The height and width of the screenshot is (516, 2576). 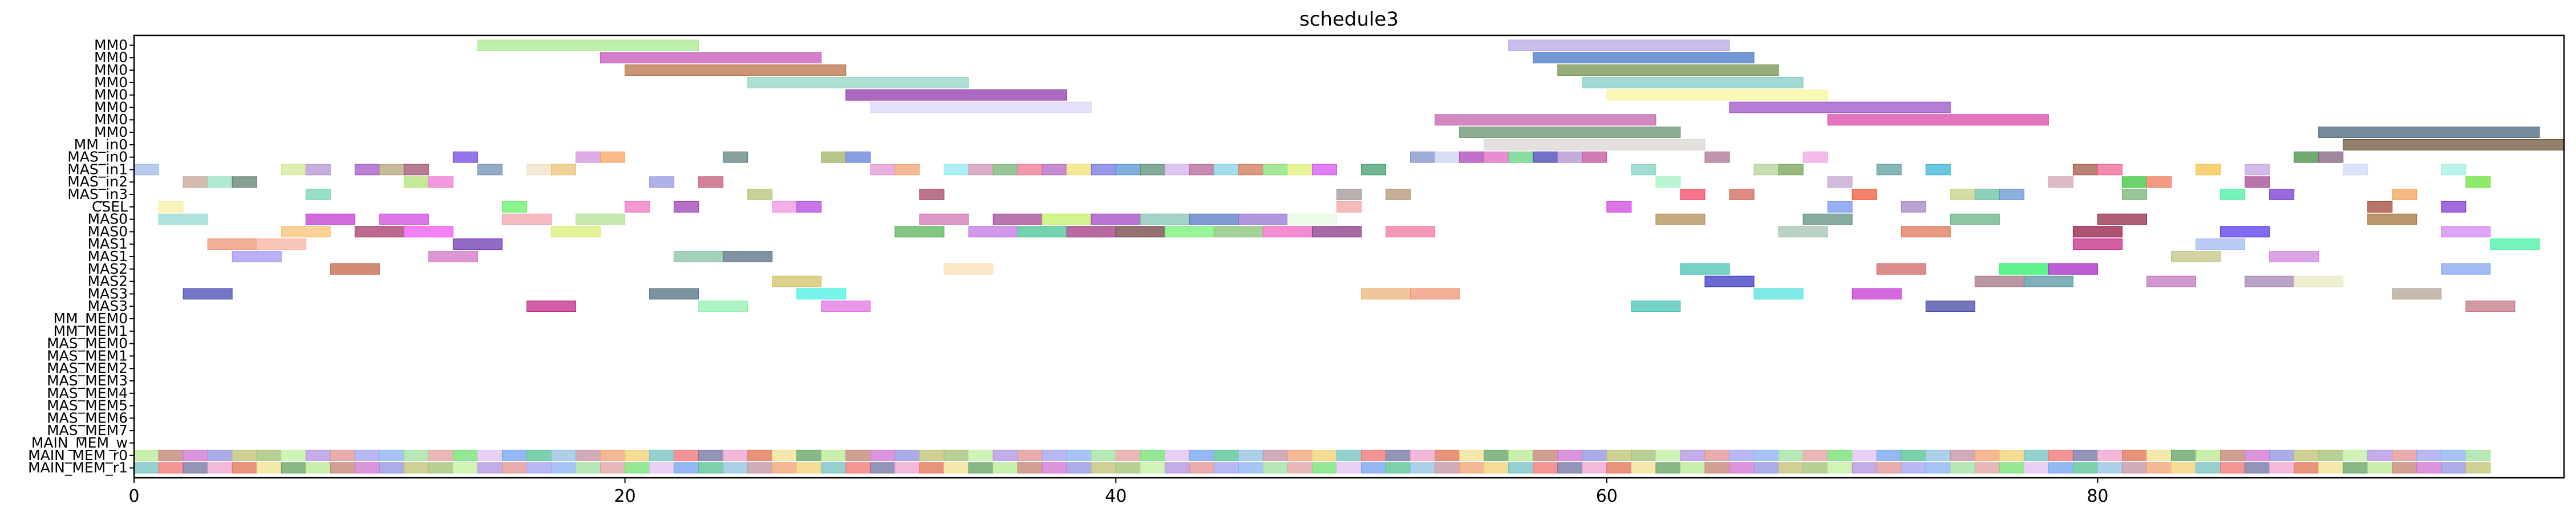 What do you see at coordinates (87, 343) in the screenshot?
I see `y-tick-label: MAS_MEM0` at bounding box center [87, 343].